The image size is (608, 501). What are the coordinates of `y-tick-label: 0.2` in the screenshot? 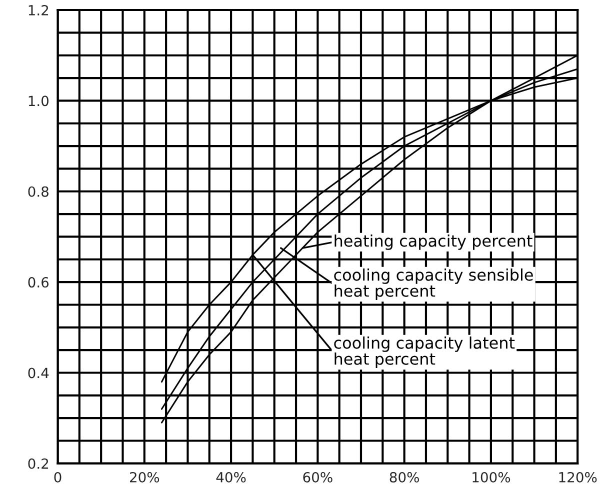 It's located at (38, 463).